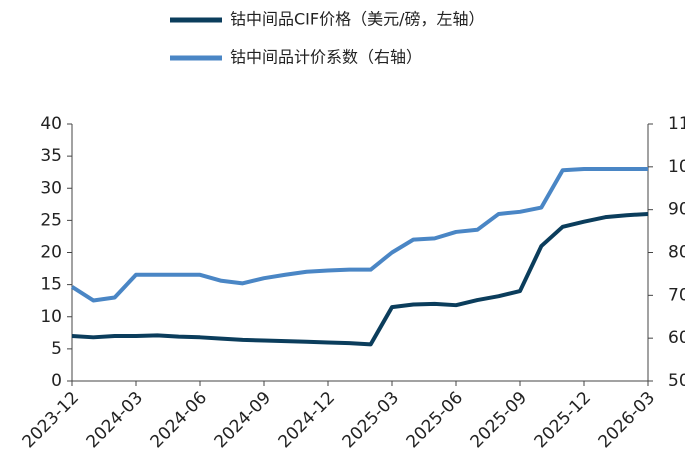 This screenshot has width=685, height=463. Describe the element at coordinates (51, 420) in the screenshot. I see `x-tick-label: 2023-12` at that location.